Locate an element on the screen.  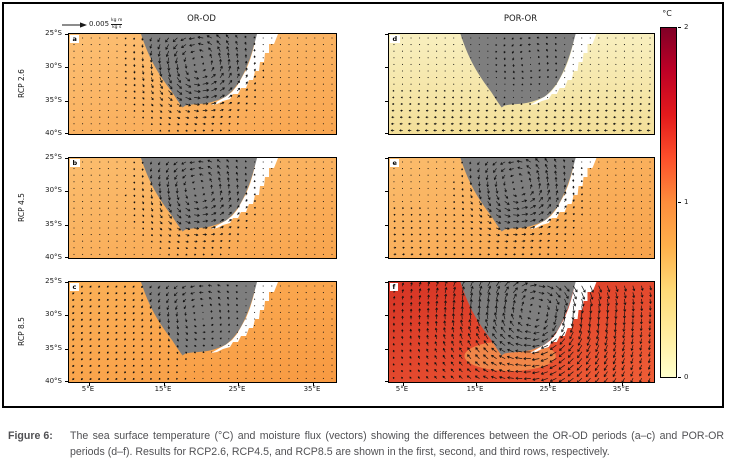
map-panel-b: b is located at coordinates (202, 208).